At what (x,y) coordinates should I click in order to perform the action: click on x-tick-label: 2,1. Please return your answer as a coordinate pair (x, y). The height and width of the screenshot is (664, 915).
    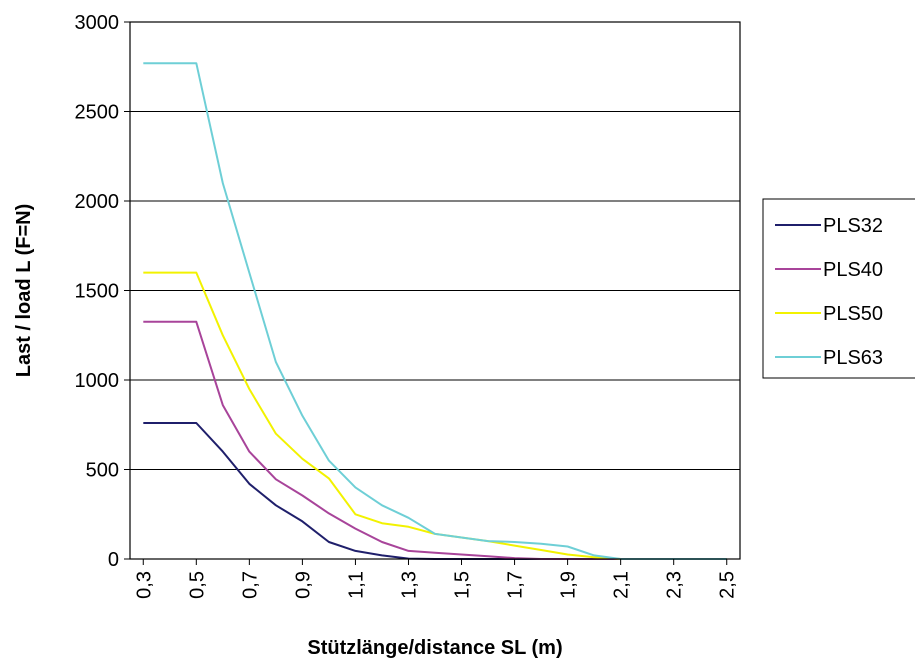
    Looking at the image, I should click on (622, 585).